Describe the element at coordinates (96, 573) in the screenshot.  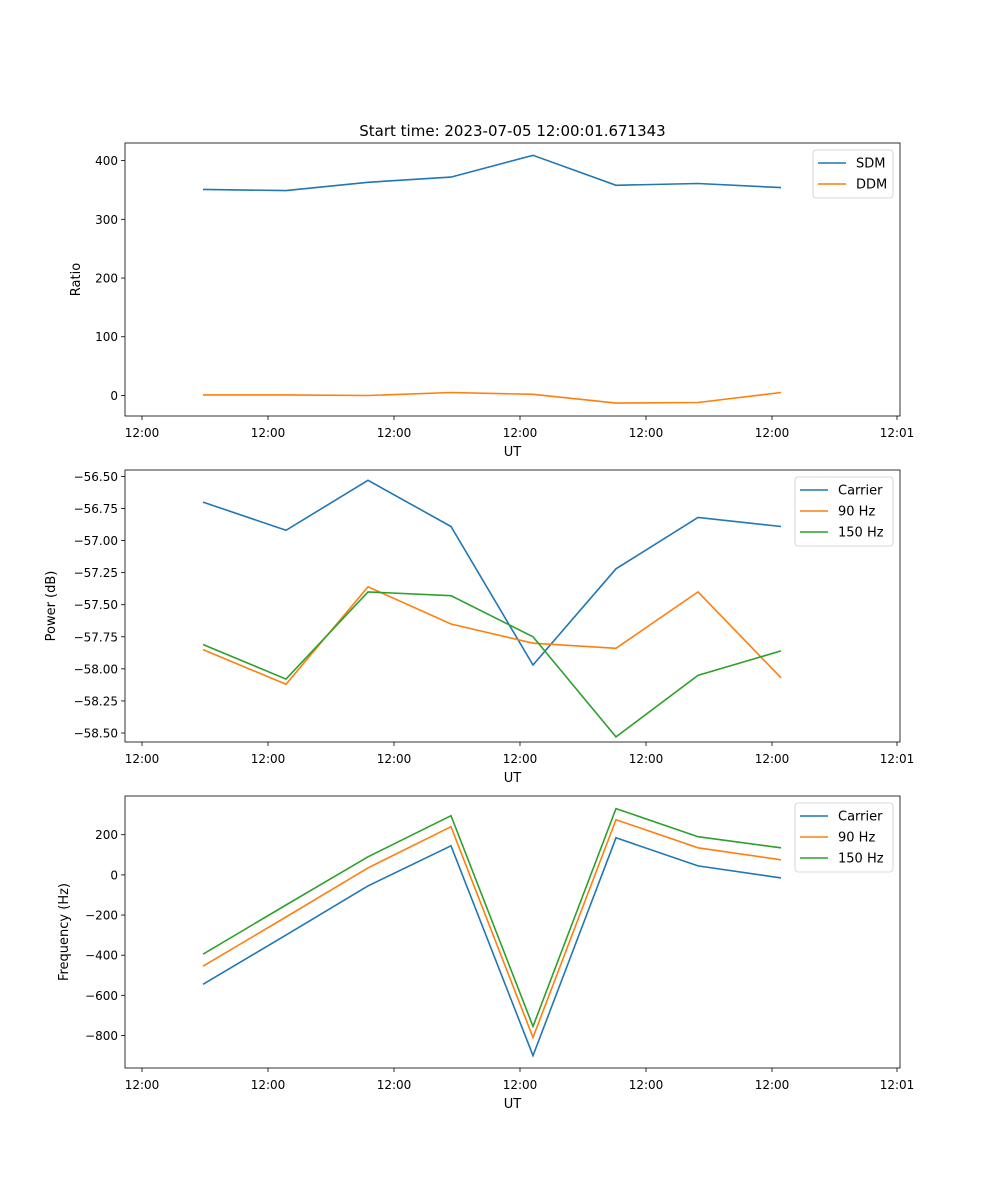
I see `y-tick-label: −57.25` at that location.